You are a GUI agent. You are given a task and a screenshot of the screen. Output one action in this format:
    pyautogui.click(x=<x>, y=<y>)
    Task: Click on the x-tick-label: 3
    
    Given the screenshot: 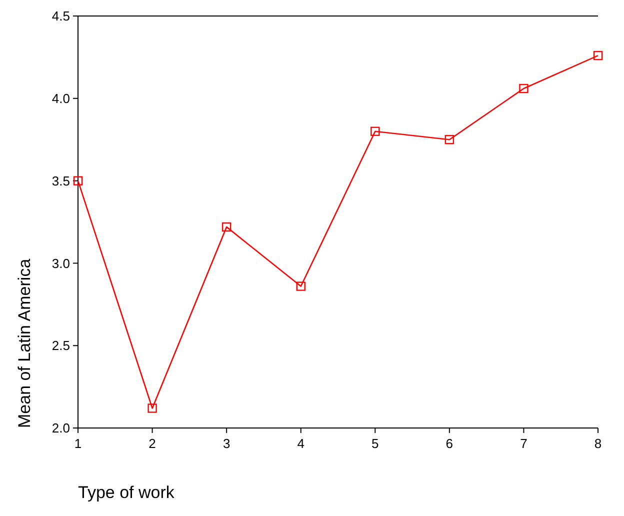 What is the action you would take?
    pyautogui.click(x=226, y=443)
    